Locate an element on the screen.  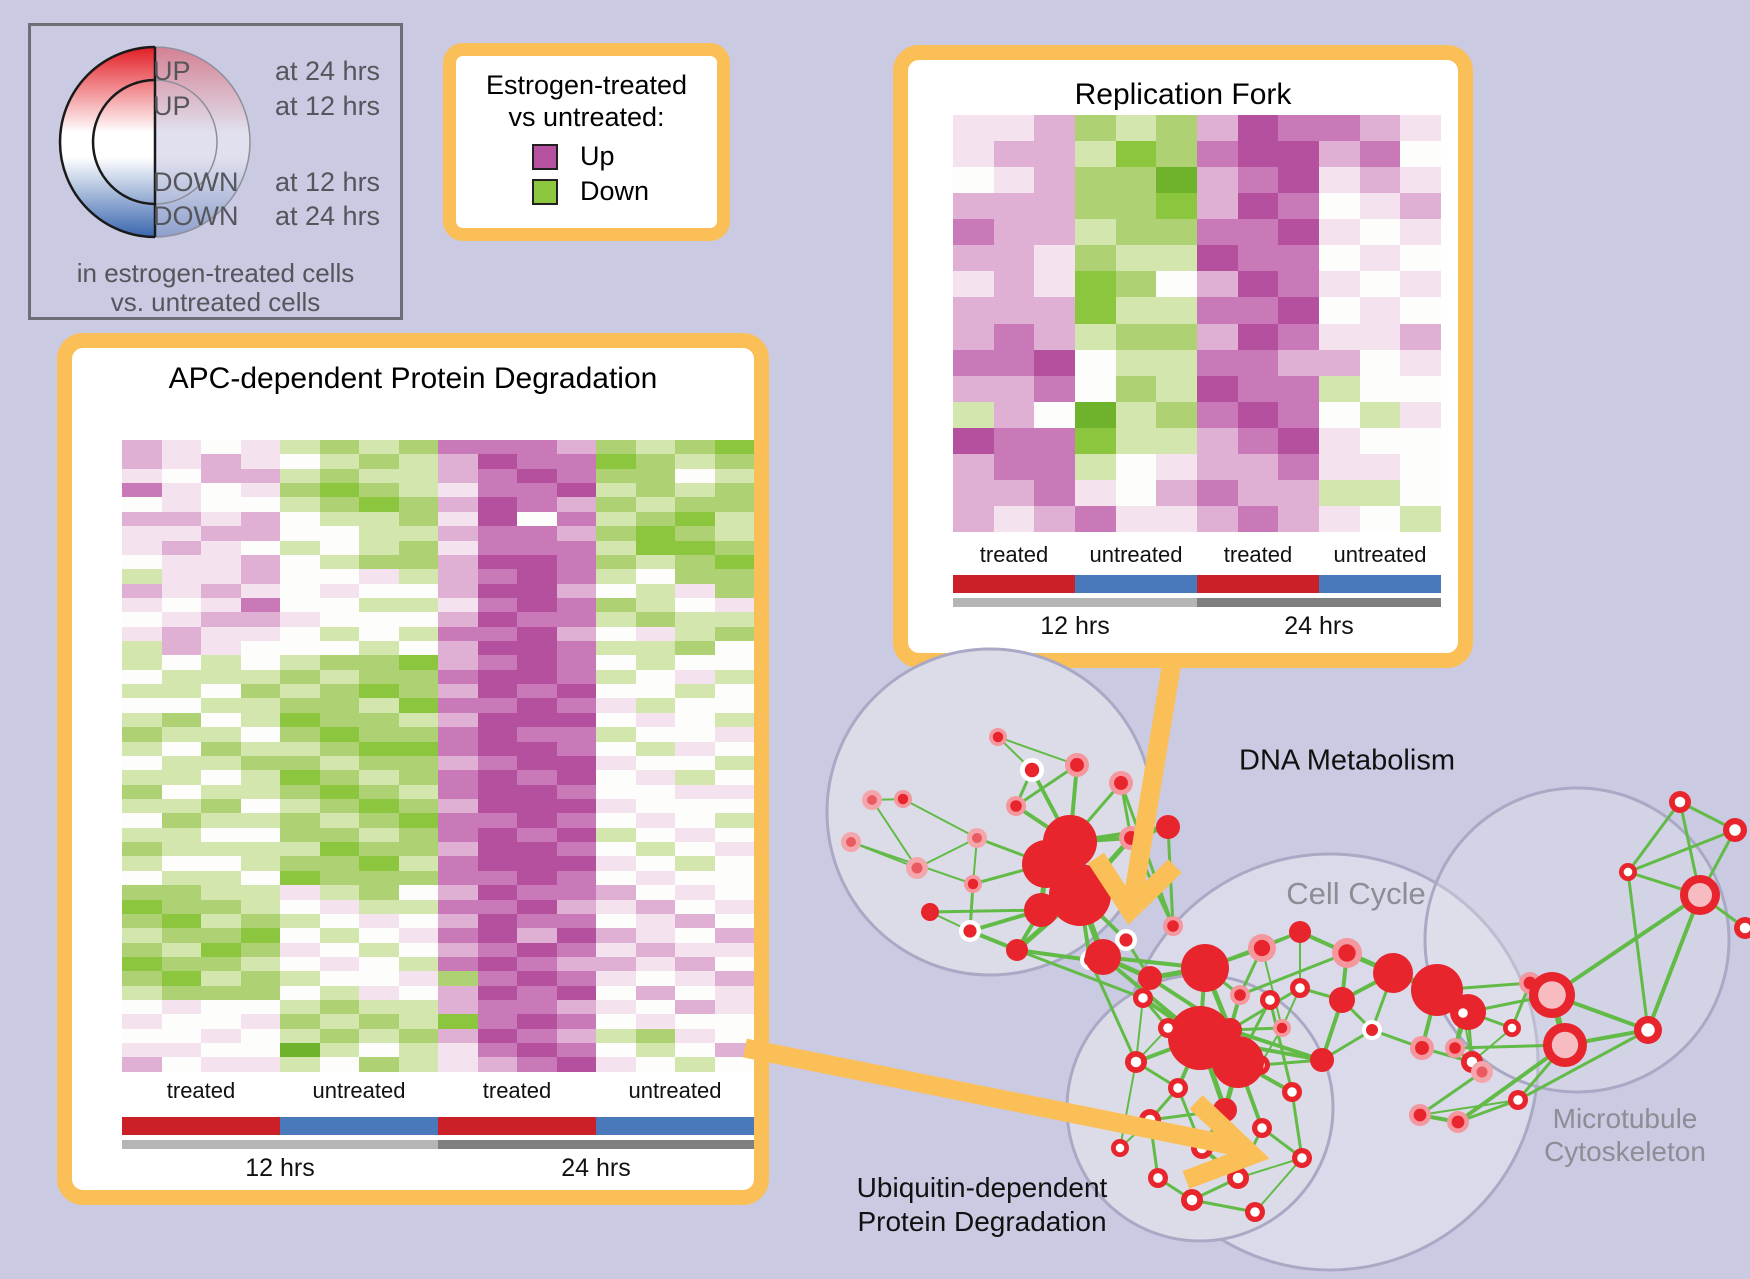
rep-12hrs-bar is located at coordinates (1075, 602).